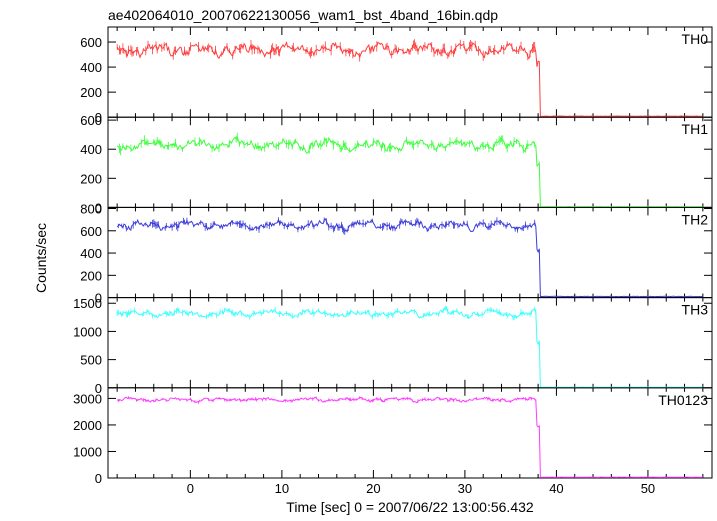  Describe the element at coordinates (282, 488) in the screenshot. I see `x-tick-label: 10` at that location.